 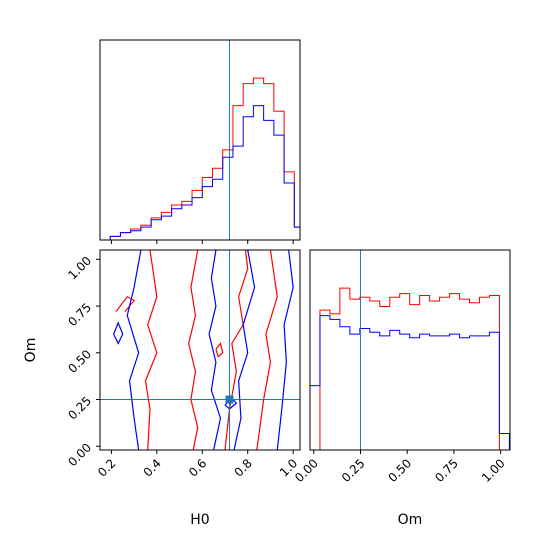 I want to click on contour-frame, so click(x=200, y=350).